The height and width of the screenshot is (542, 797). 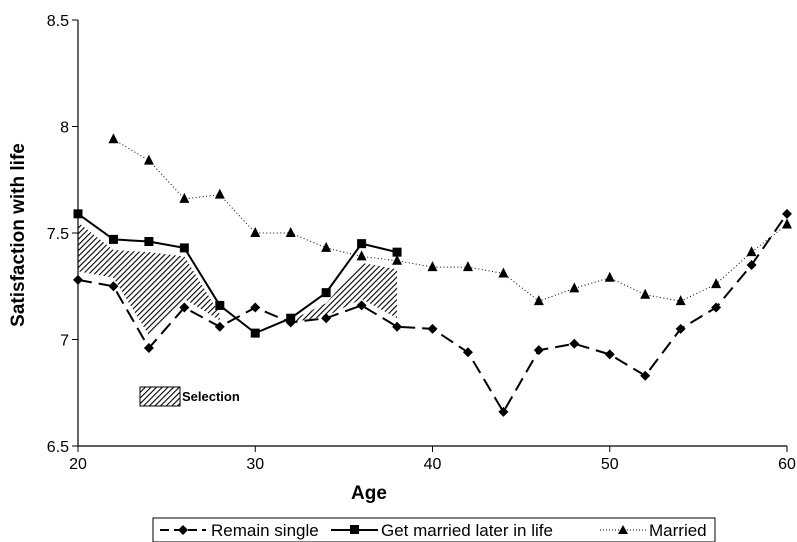 I want to click on x-tick-label: 60, so click(x=787, y=464).